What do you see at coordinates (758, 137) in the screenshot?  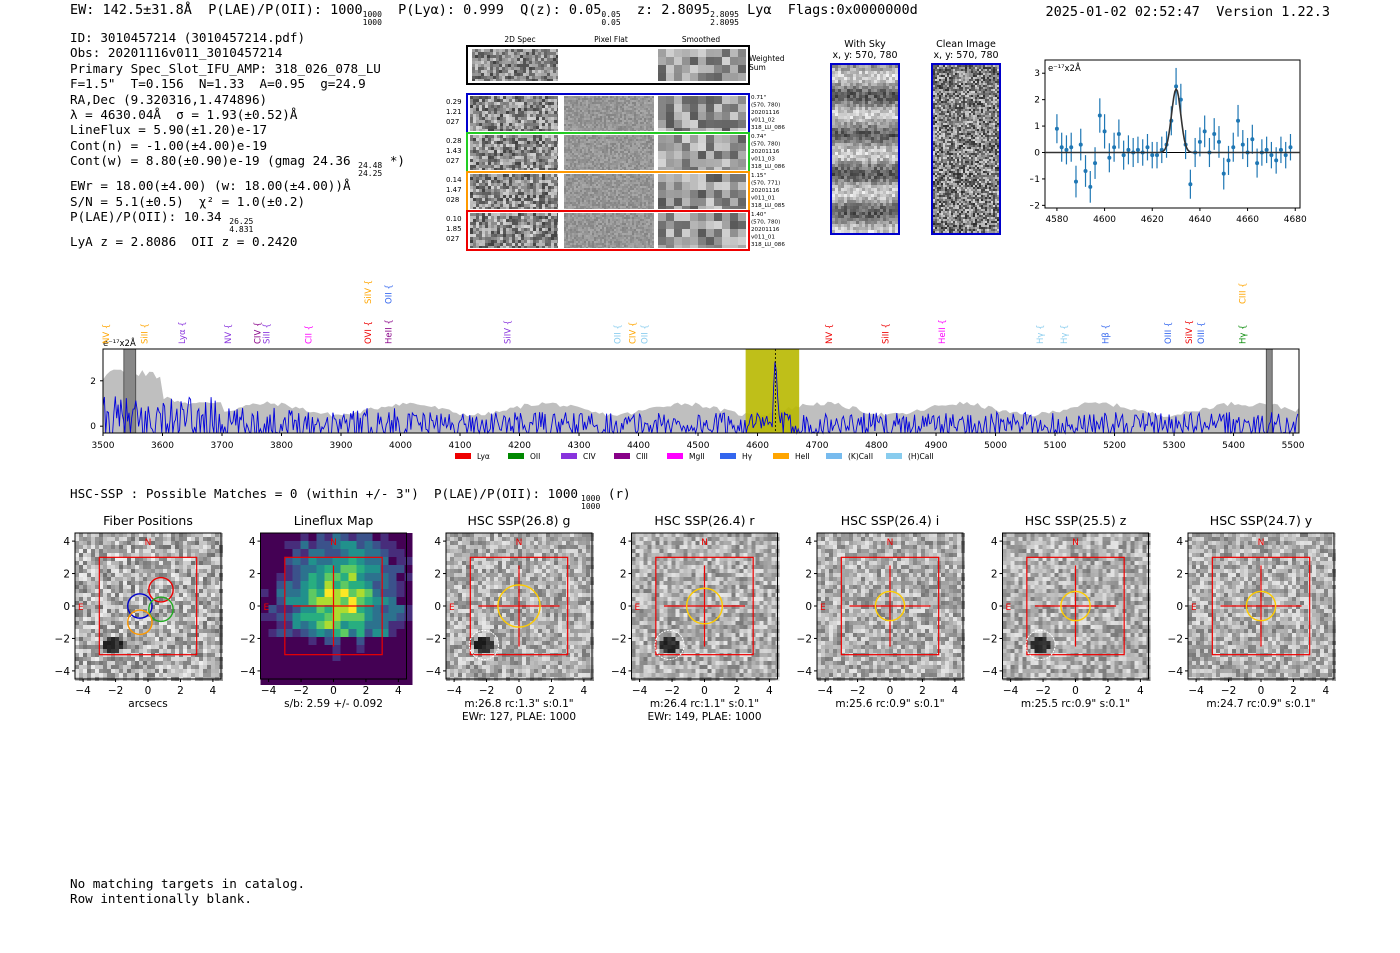 I see `cutout-right-label: 0.74"` at bounding box center [758, 137].